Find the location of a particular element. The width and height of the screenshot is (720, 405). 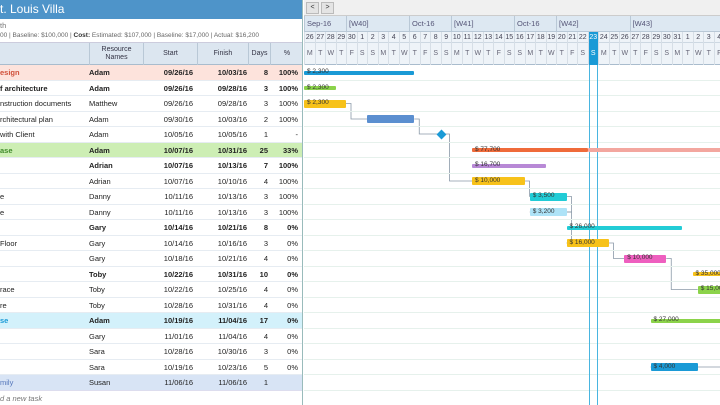

task-start-date: 10/11/16 is located at coordinates (178, 196).